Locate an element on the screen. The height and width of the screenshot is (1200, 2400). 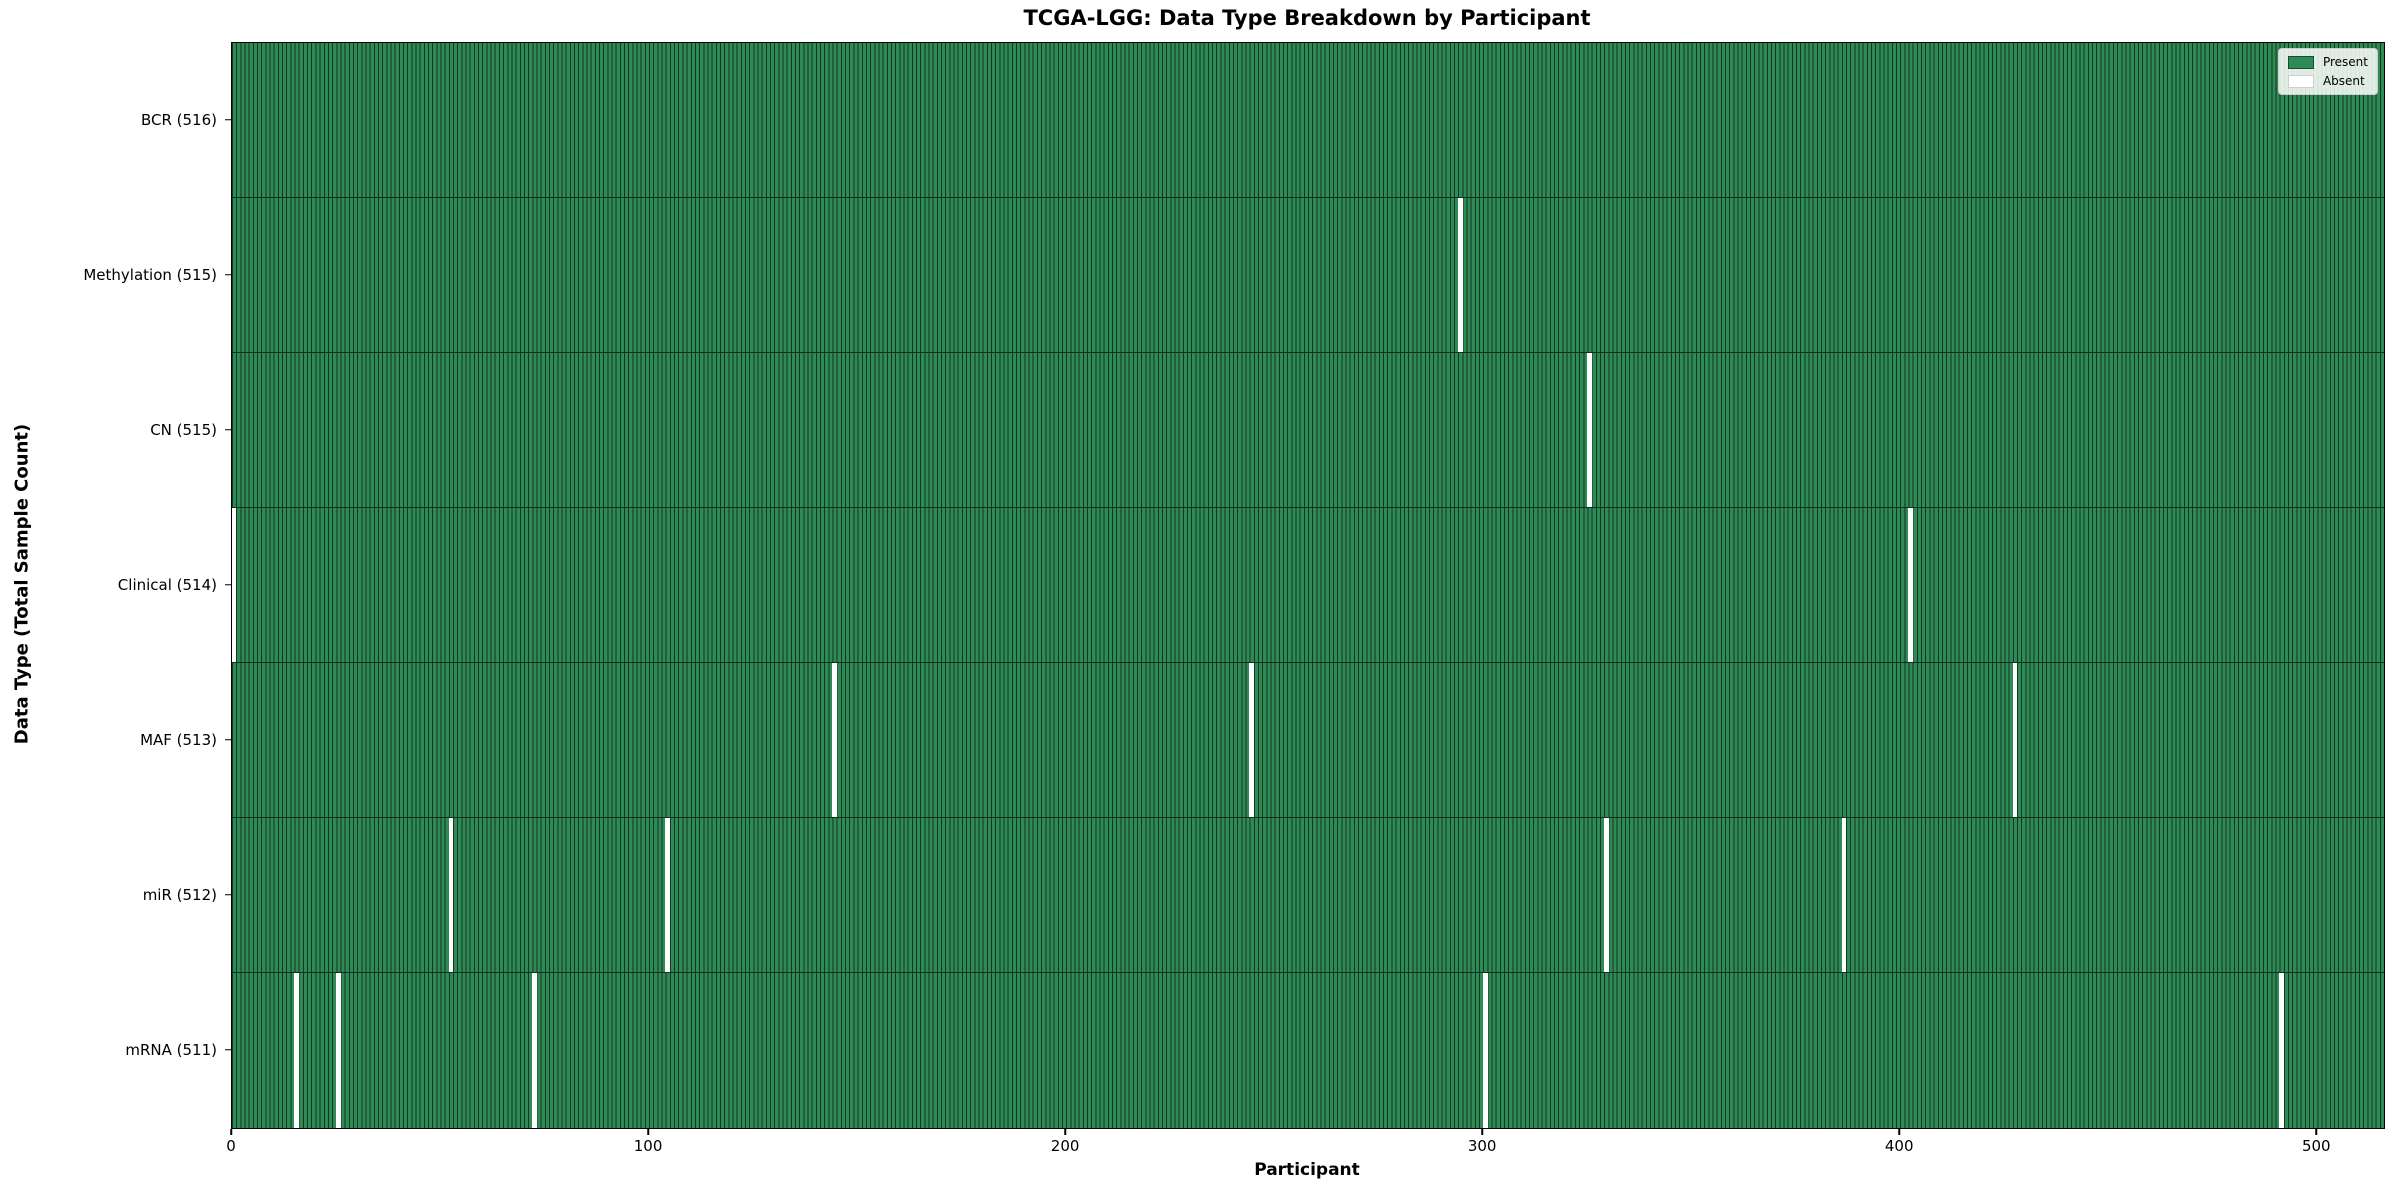
legend-entry-present: Present is located at coordinates (2327, 62).